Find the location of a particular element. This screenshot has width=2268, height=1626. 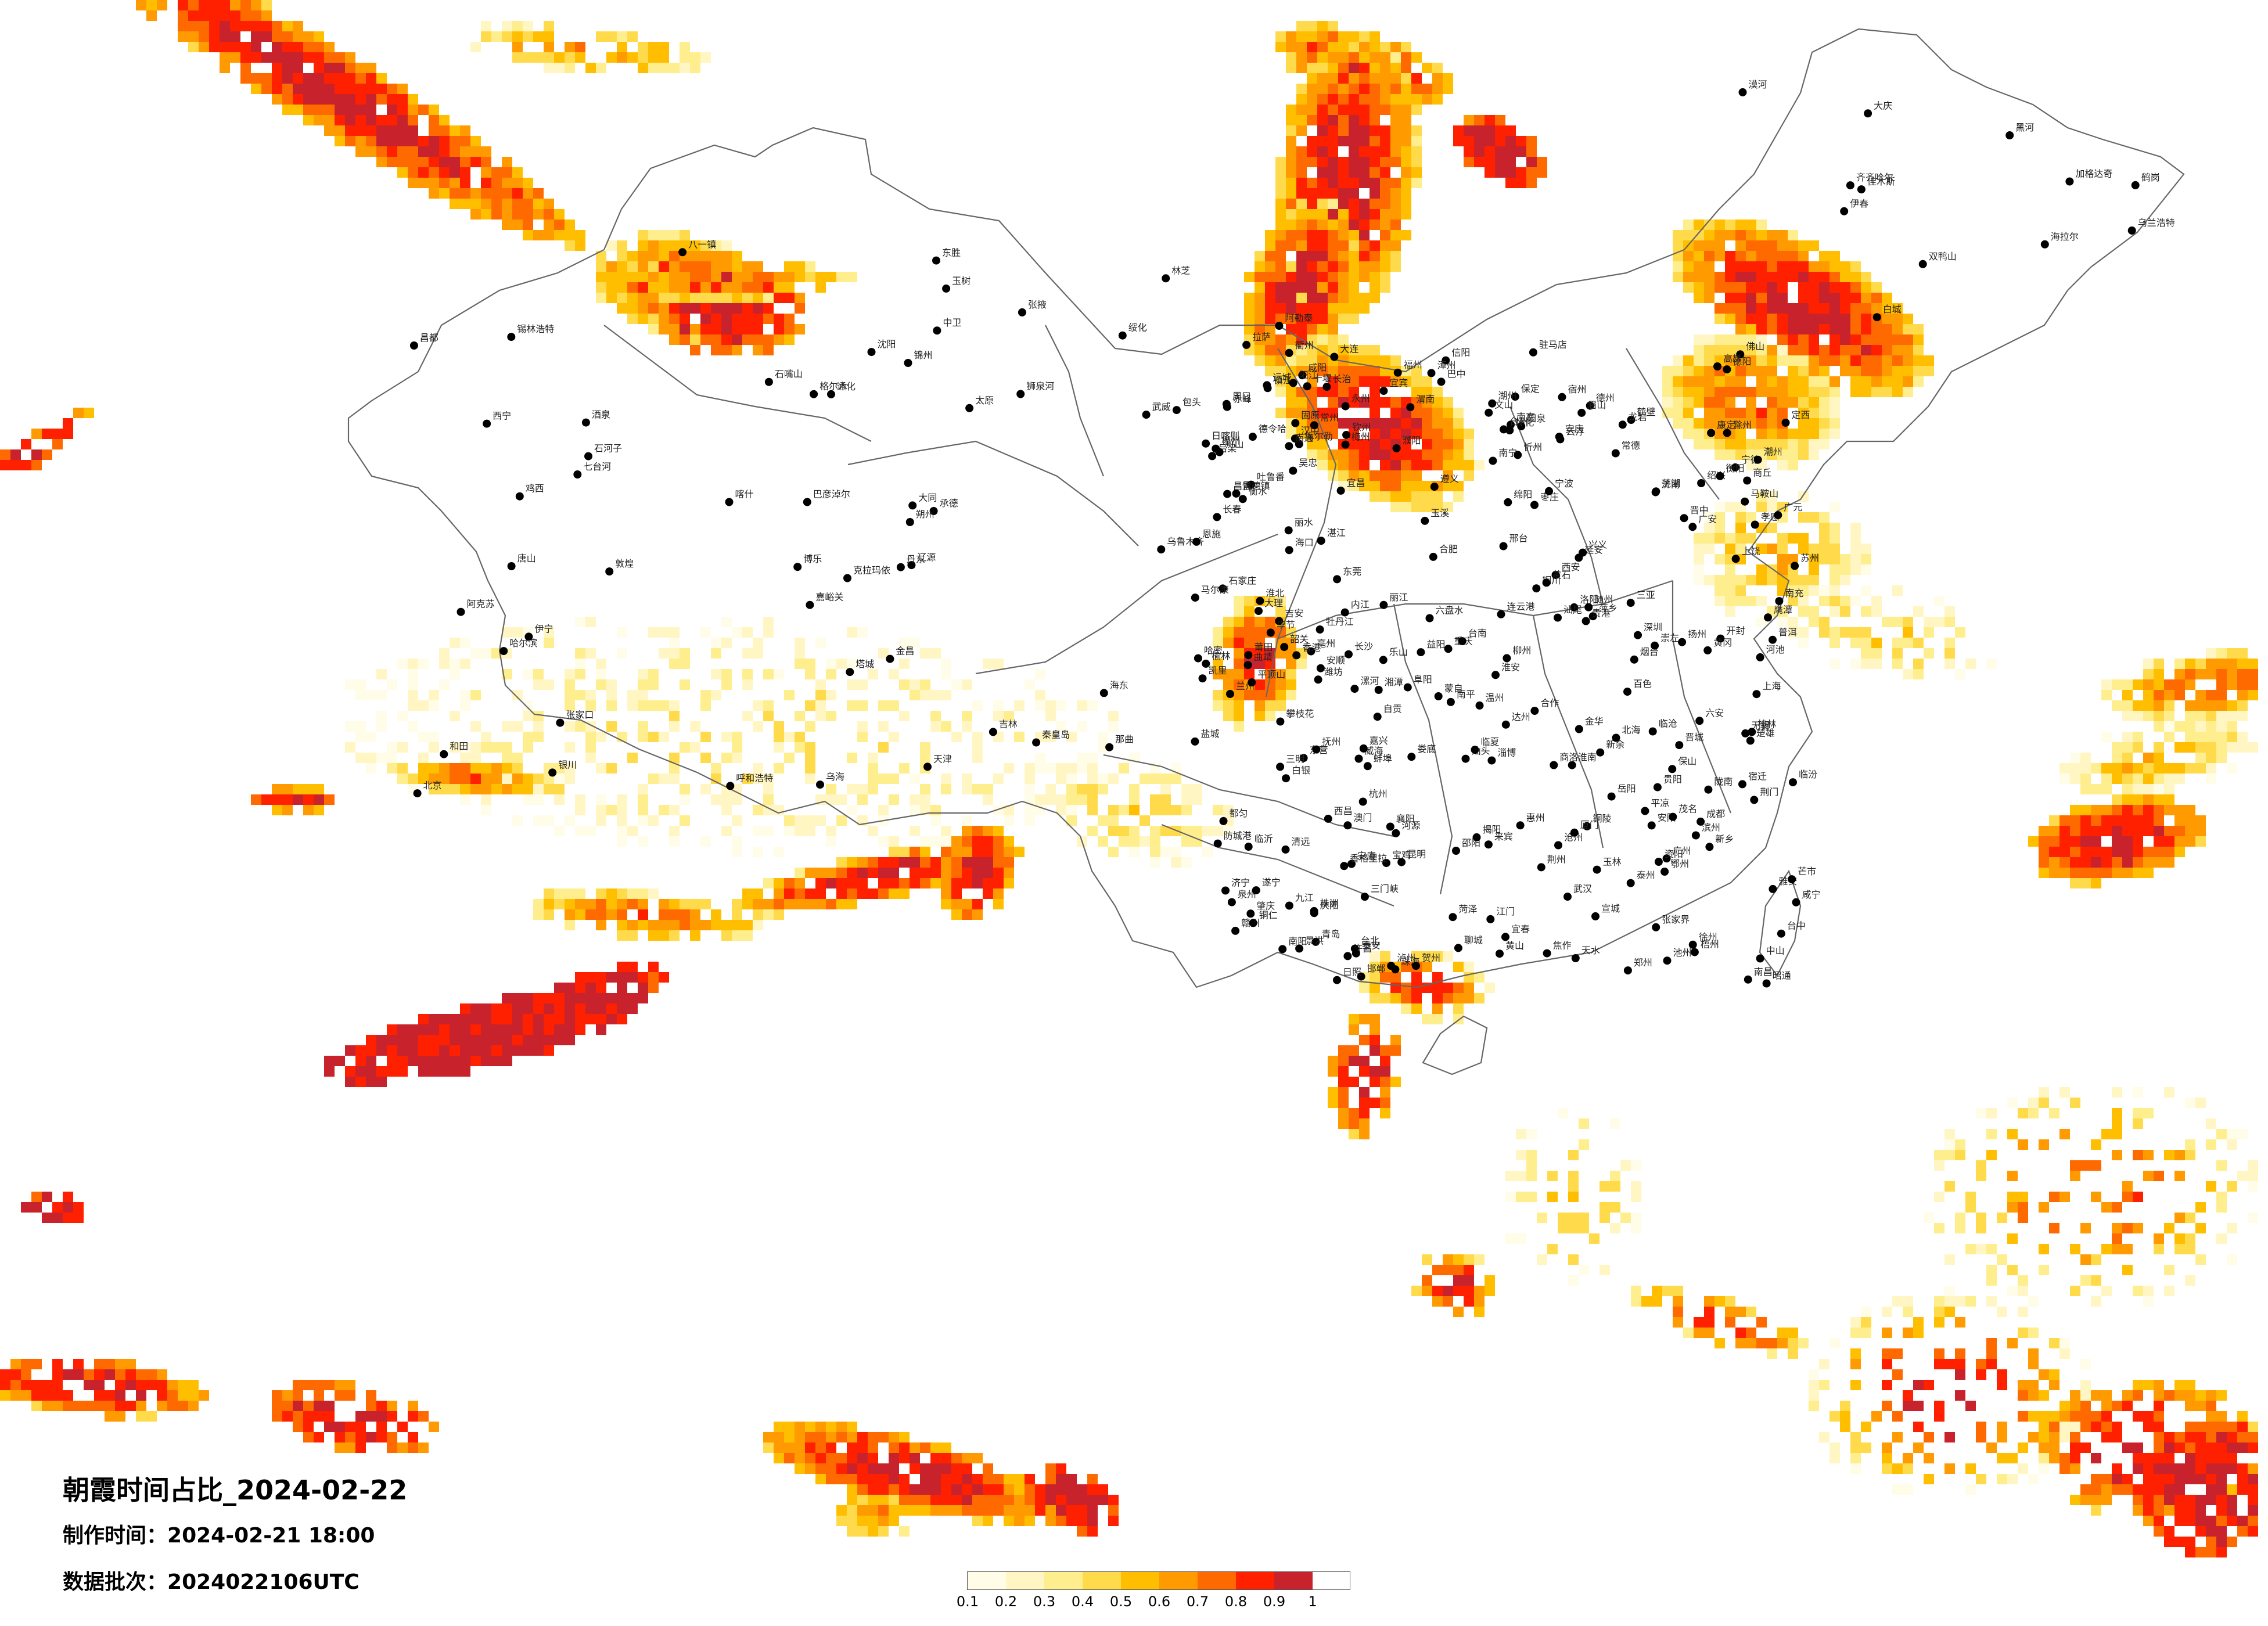

city-label: 白城 is located at coordinates (1892, 309).